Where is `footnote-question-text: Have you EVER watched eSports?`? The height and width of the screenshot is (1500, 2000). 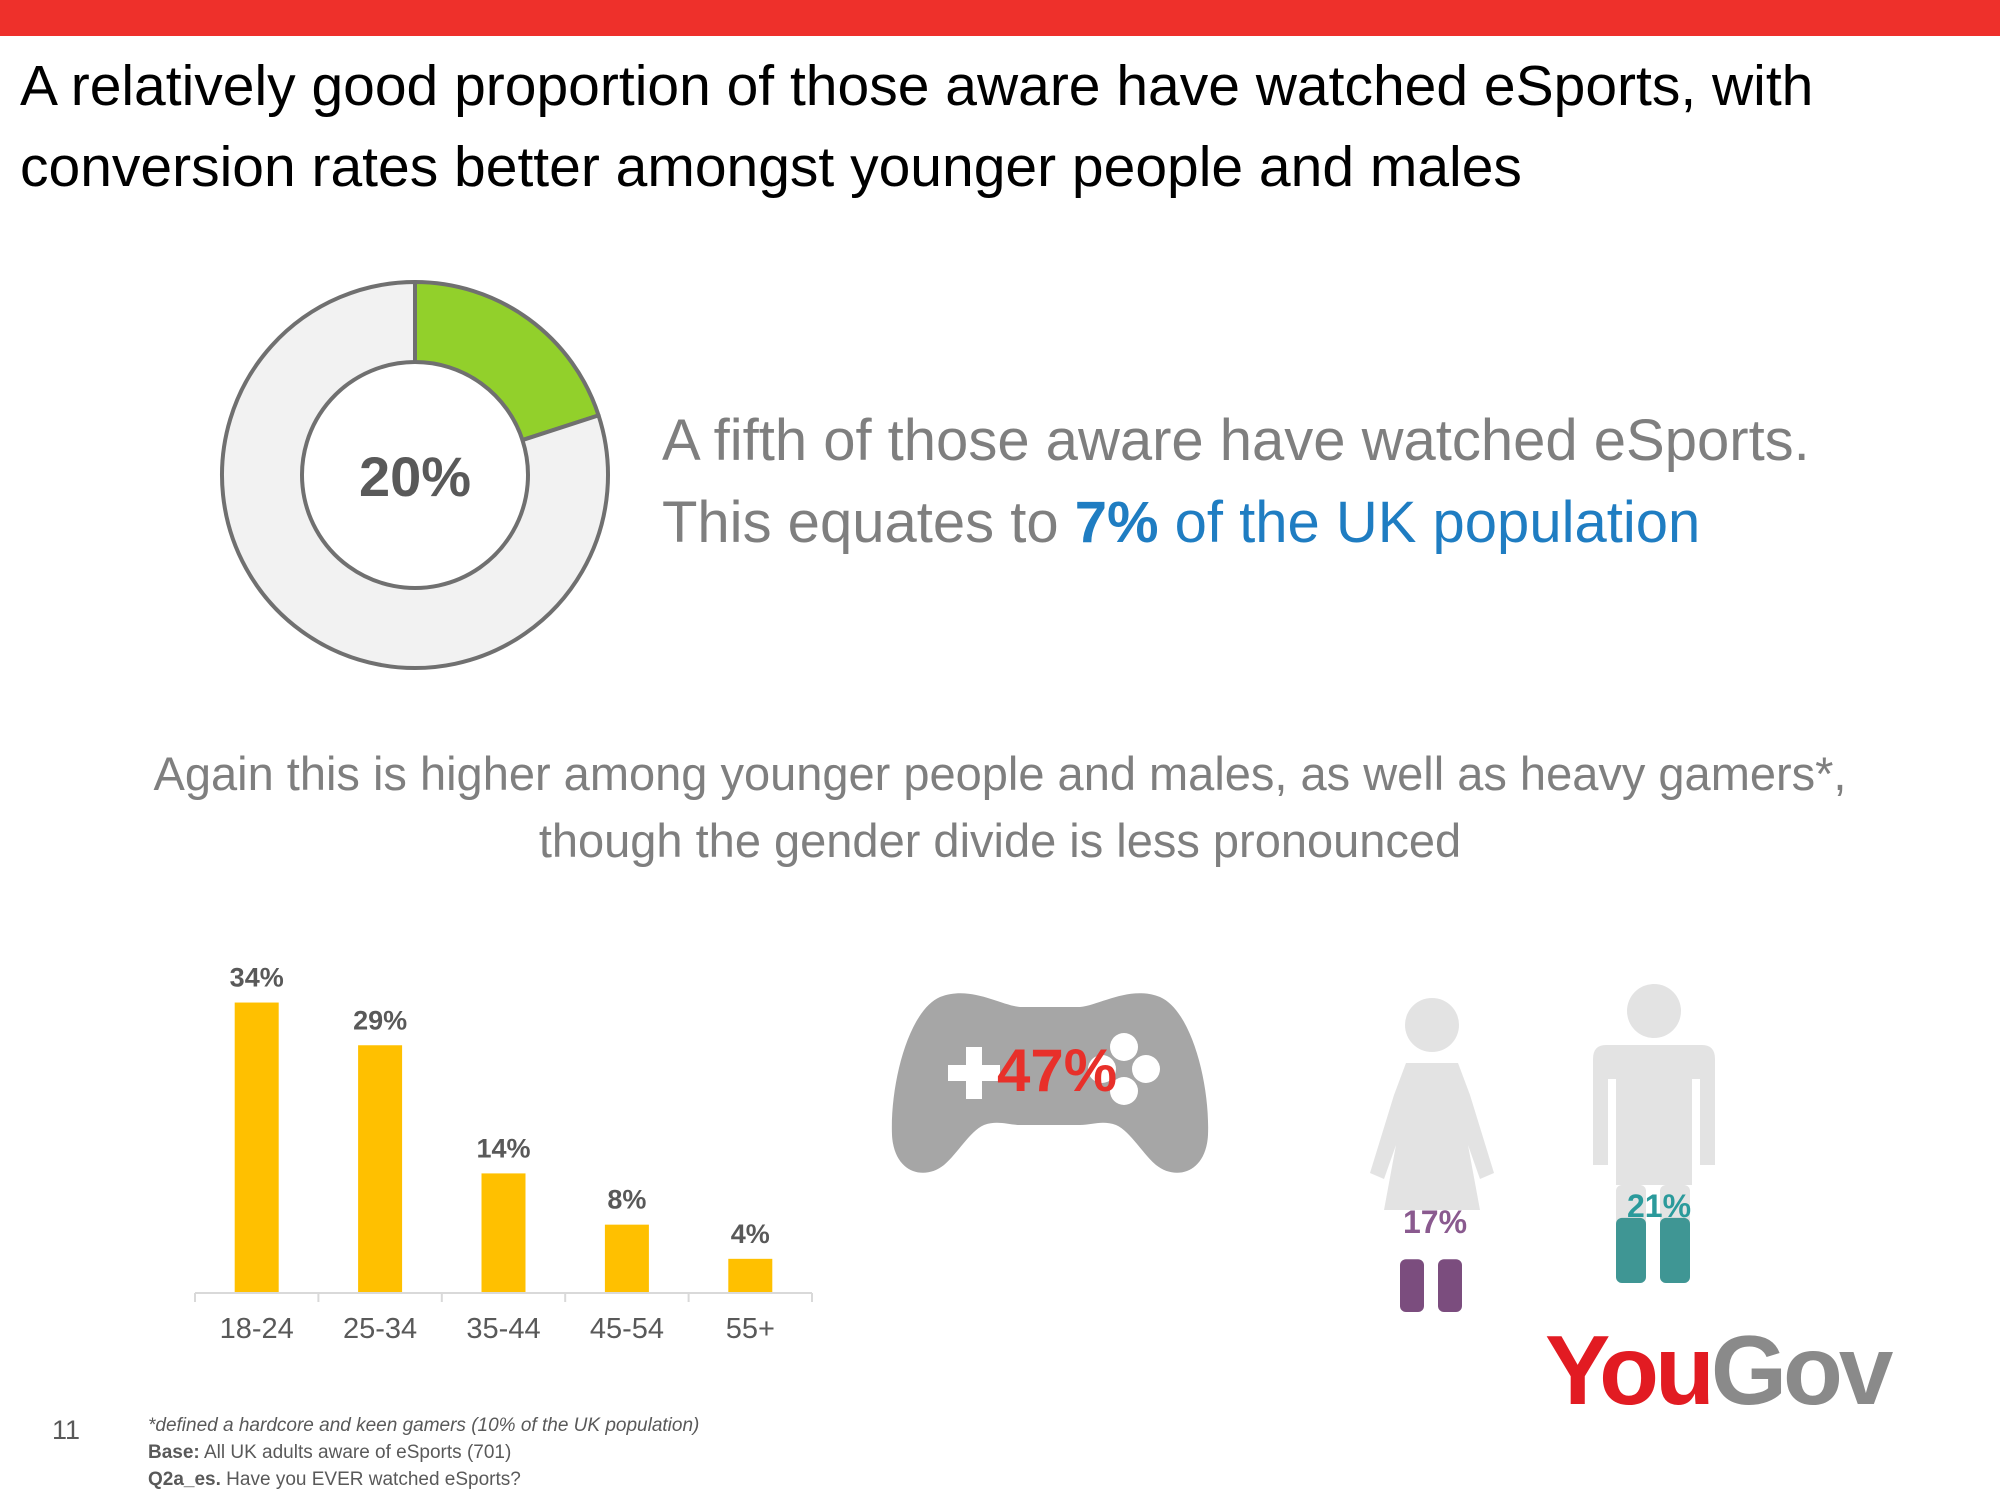 footnote-question-text: Have you EVER watched eSports? is located at coordinates (370, 1479).